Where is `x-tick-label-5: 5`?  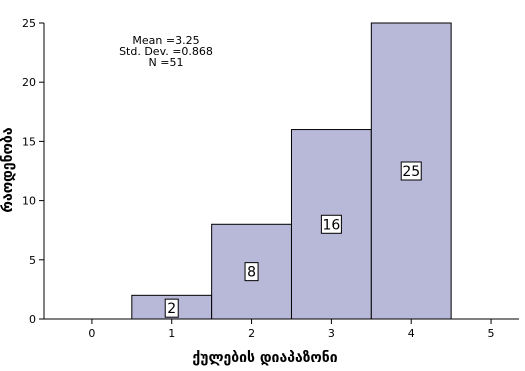 x-tick-label-5: 5 is located at coordinates (491, 333).